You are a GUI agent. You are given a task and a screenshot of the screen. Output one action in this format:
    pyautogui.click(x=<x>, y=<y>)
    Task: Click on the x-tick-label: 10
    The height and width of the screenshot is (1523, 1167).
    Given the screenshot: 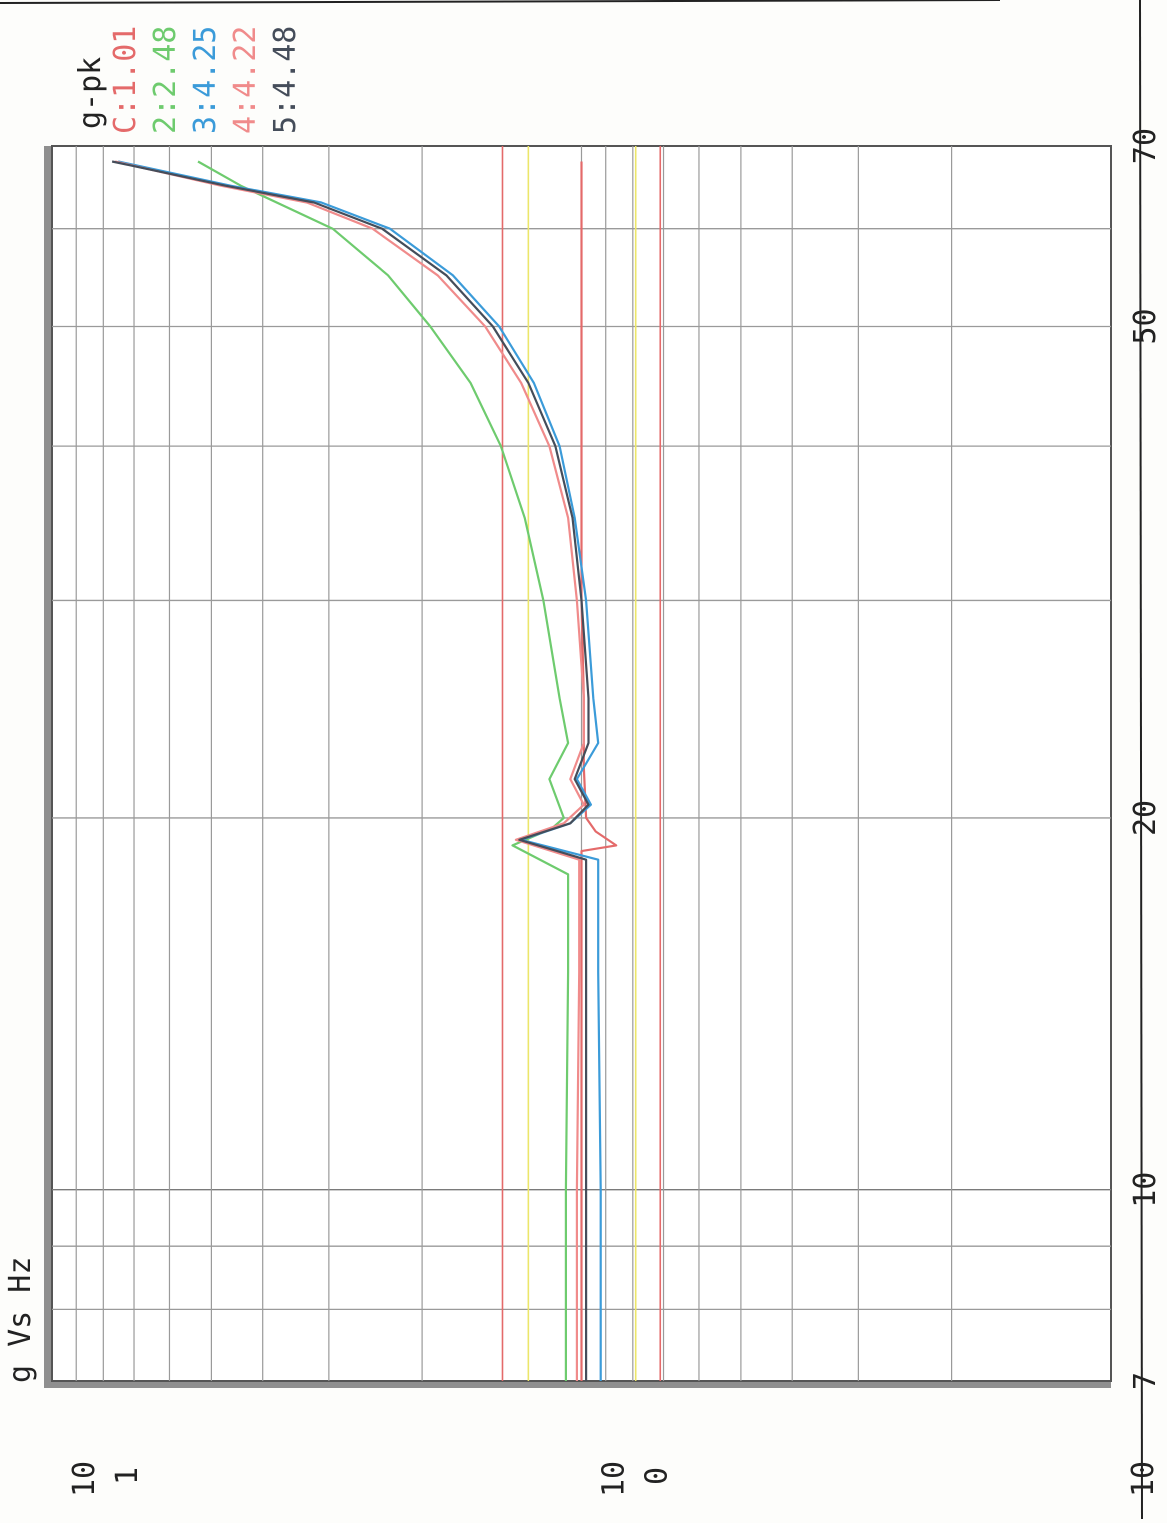 What is the action you would take?
    pyautogui.click(x=1145, y=1190)
    